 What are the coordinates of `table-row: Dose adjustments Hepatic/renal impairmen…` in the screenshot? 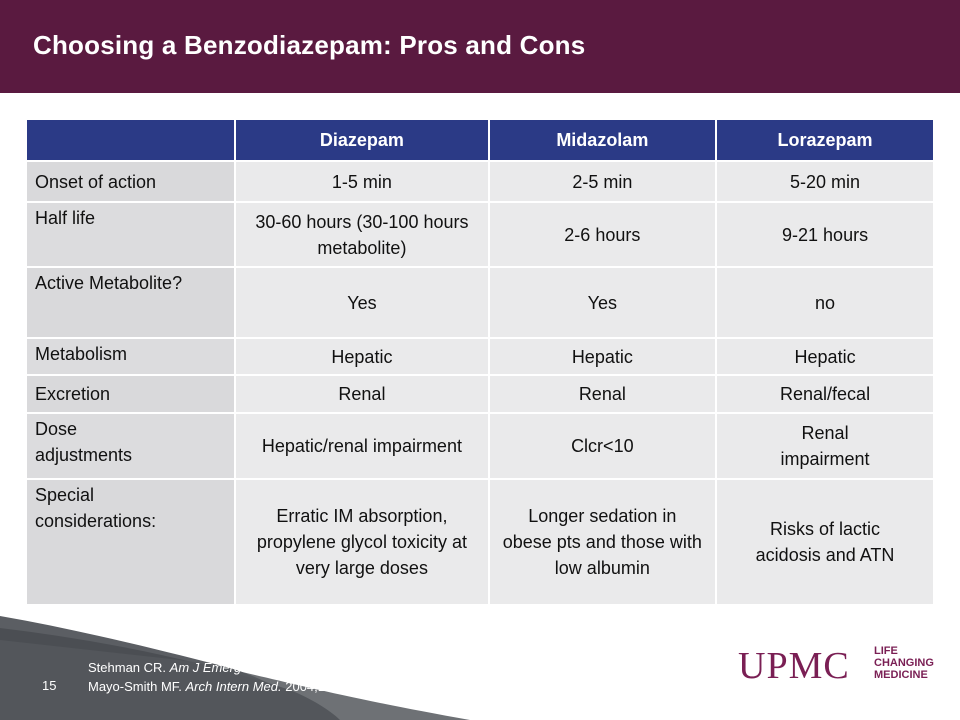 It's located at (479, 446).